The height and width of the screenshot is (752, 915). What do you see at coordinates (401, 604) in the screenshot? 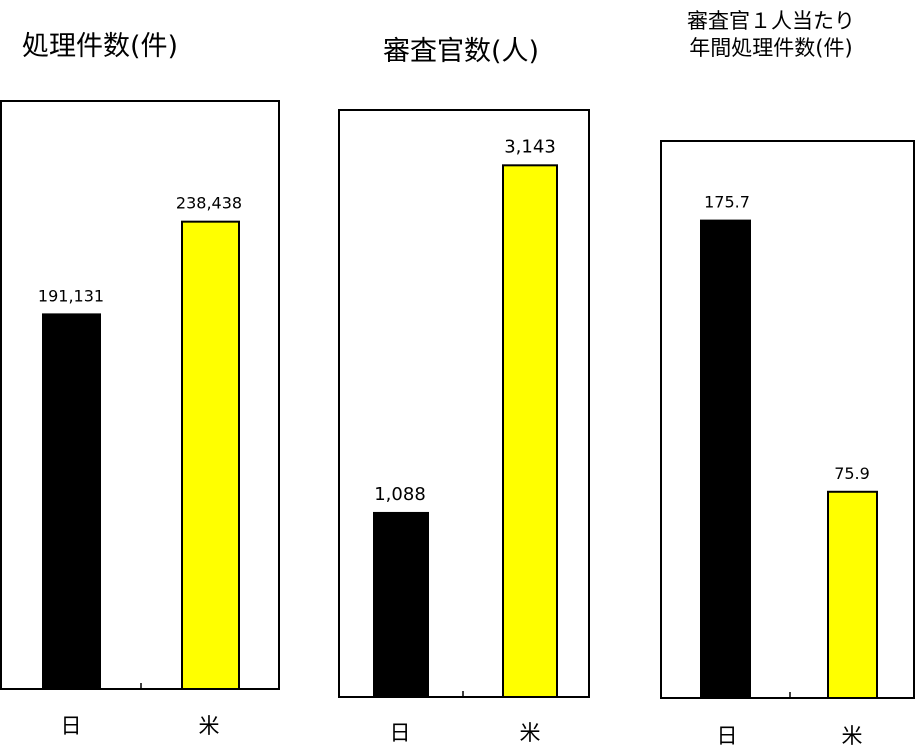
I see `panel-2-bar-japan` at bounding box center [401, 604].